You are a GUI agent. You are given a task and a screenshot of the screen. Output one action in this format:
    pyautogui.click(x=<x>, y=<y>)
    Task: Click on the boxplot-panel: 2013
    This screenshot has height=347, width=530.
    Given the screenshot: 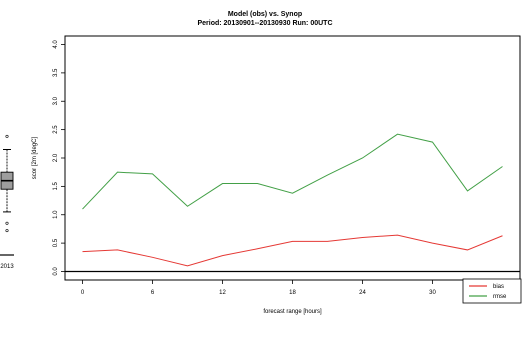 What is the action you would take?
    pyautogui.click(x=7, y=202)
    